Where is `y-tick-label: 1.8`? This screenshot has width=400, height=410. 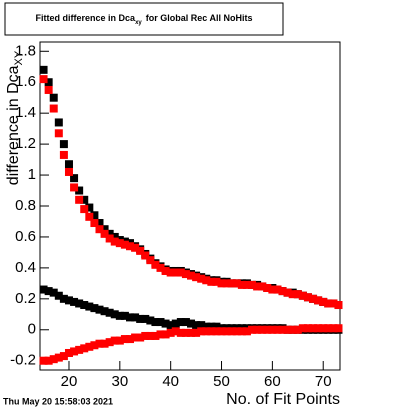
y-tick-label: 1.8 is located at coordinates (25, 50).